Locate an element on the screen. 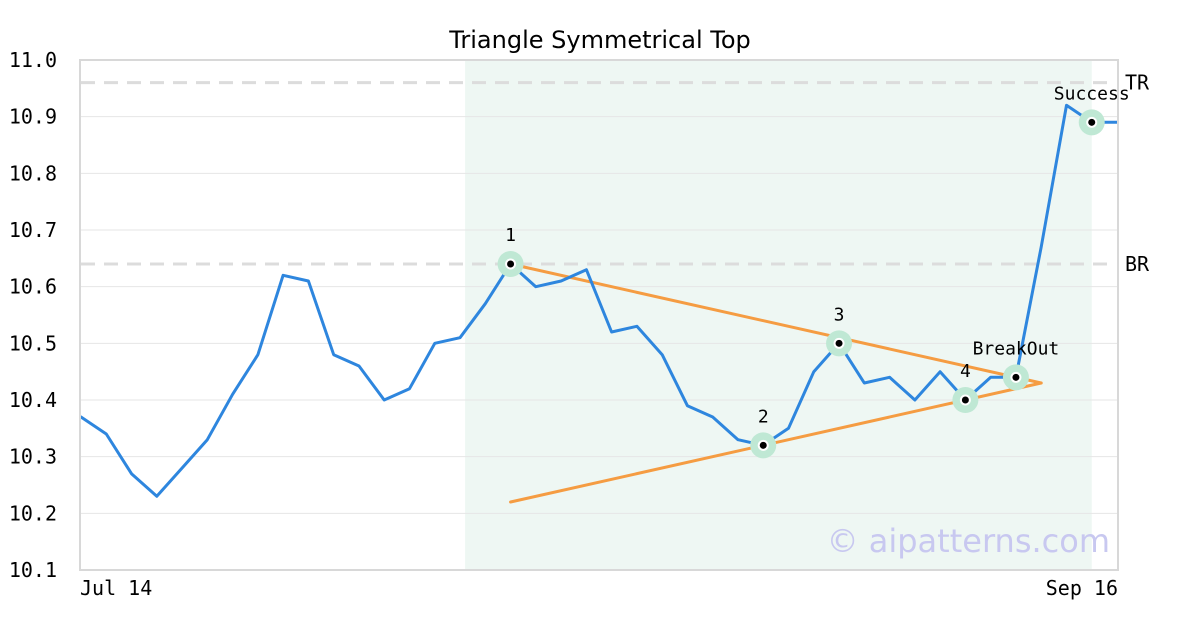 This screenshot has height=630, width=1200. y-tick-label: 10.3 is located at coordinates (33, 457).